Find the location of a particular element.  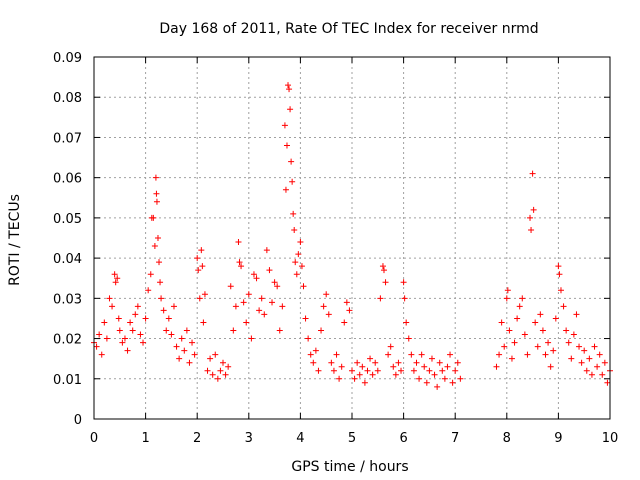

x-tick-labels: 0 1 2 3 4 5 6 7 8 9 10 is located at coordinates (354, 438).